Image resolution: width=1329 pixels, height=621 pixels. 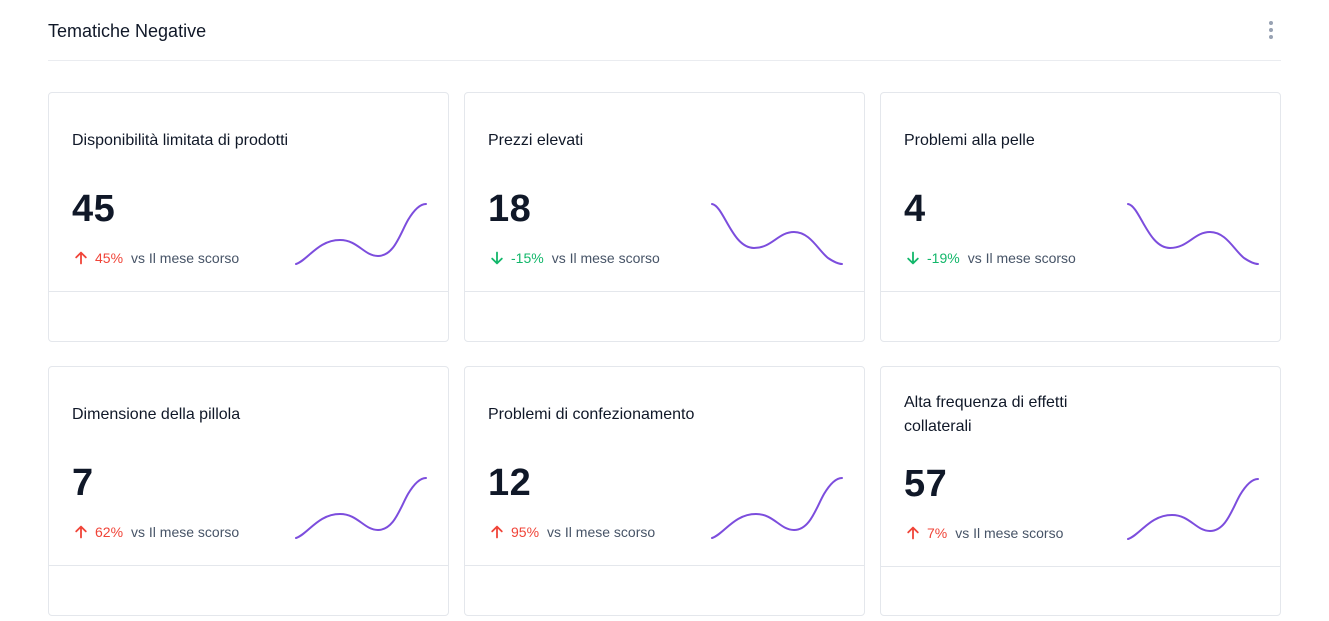 I want to click on metric-title: Disponibilità limitata di prodotti, so click(x=180, y=140).